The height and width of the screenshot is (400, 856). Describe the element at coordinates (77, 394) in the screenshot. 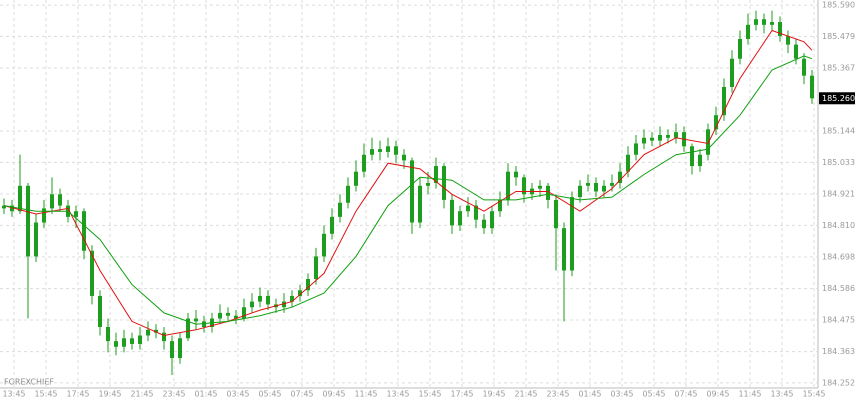

I see `x-tick-label: 17:45` at that location.